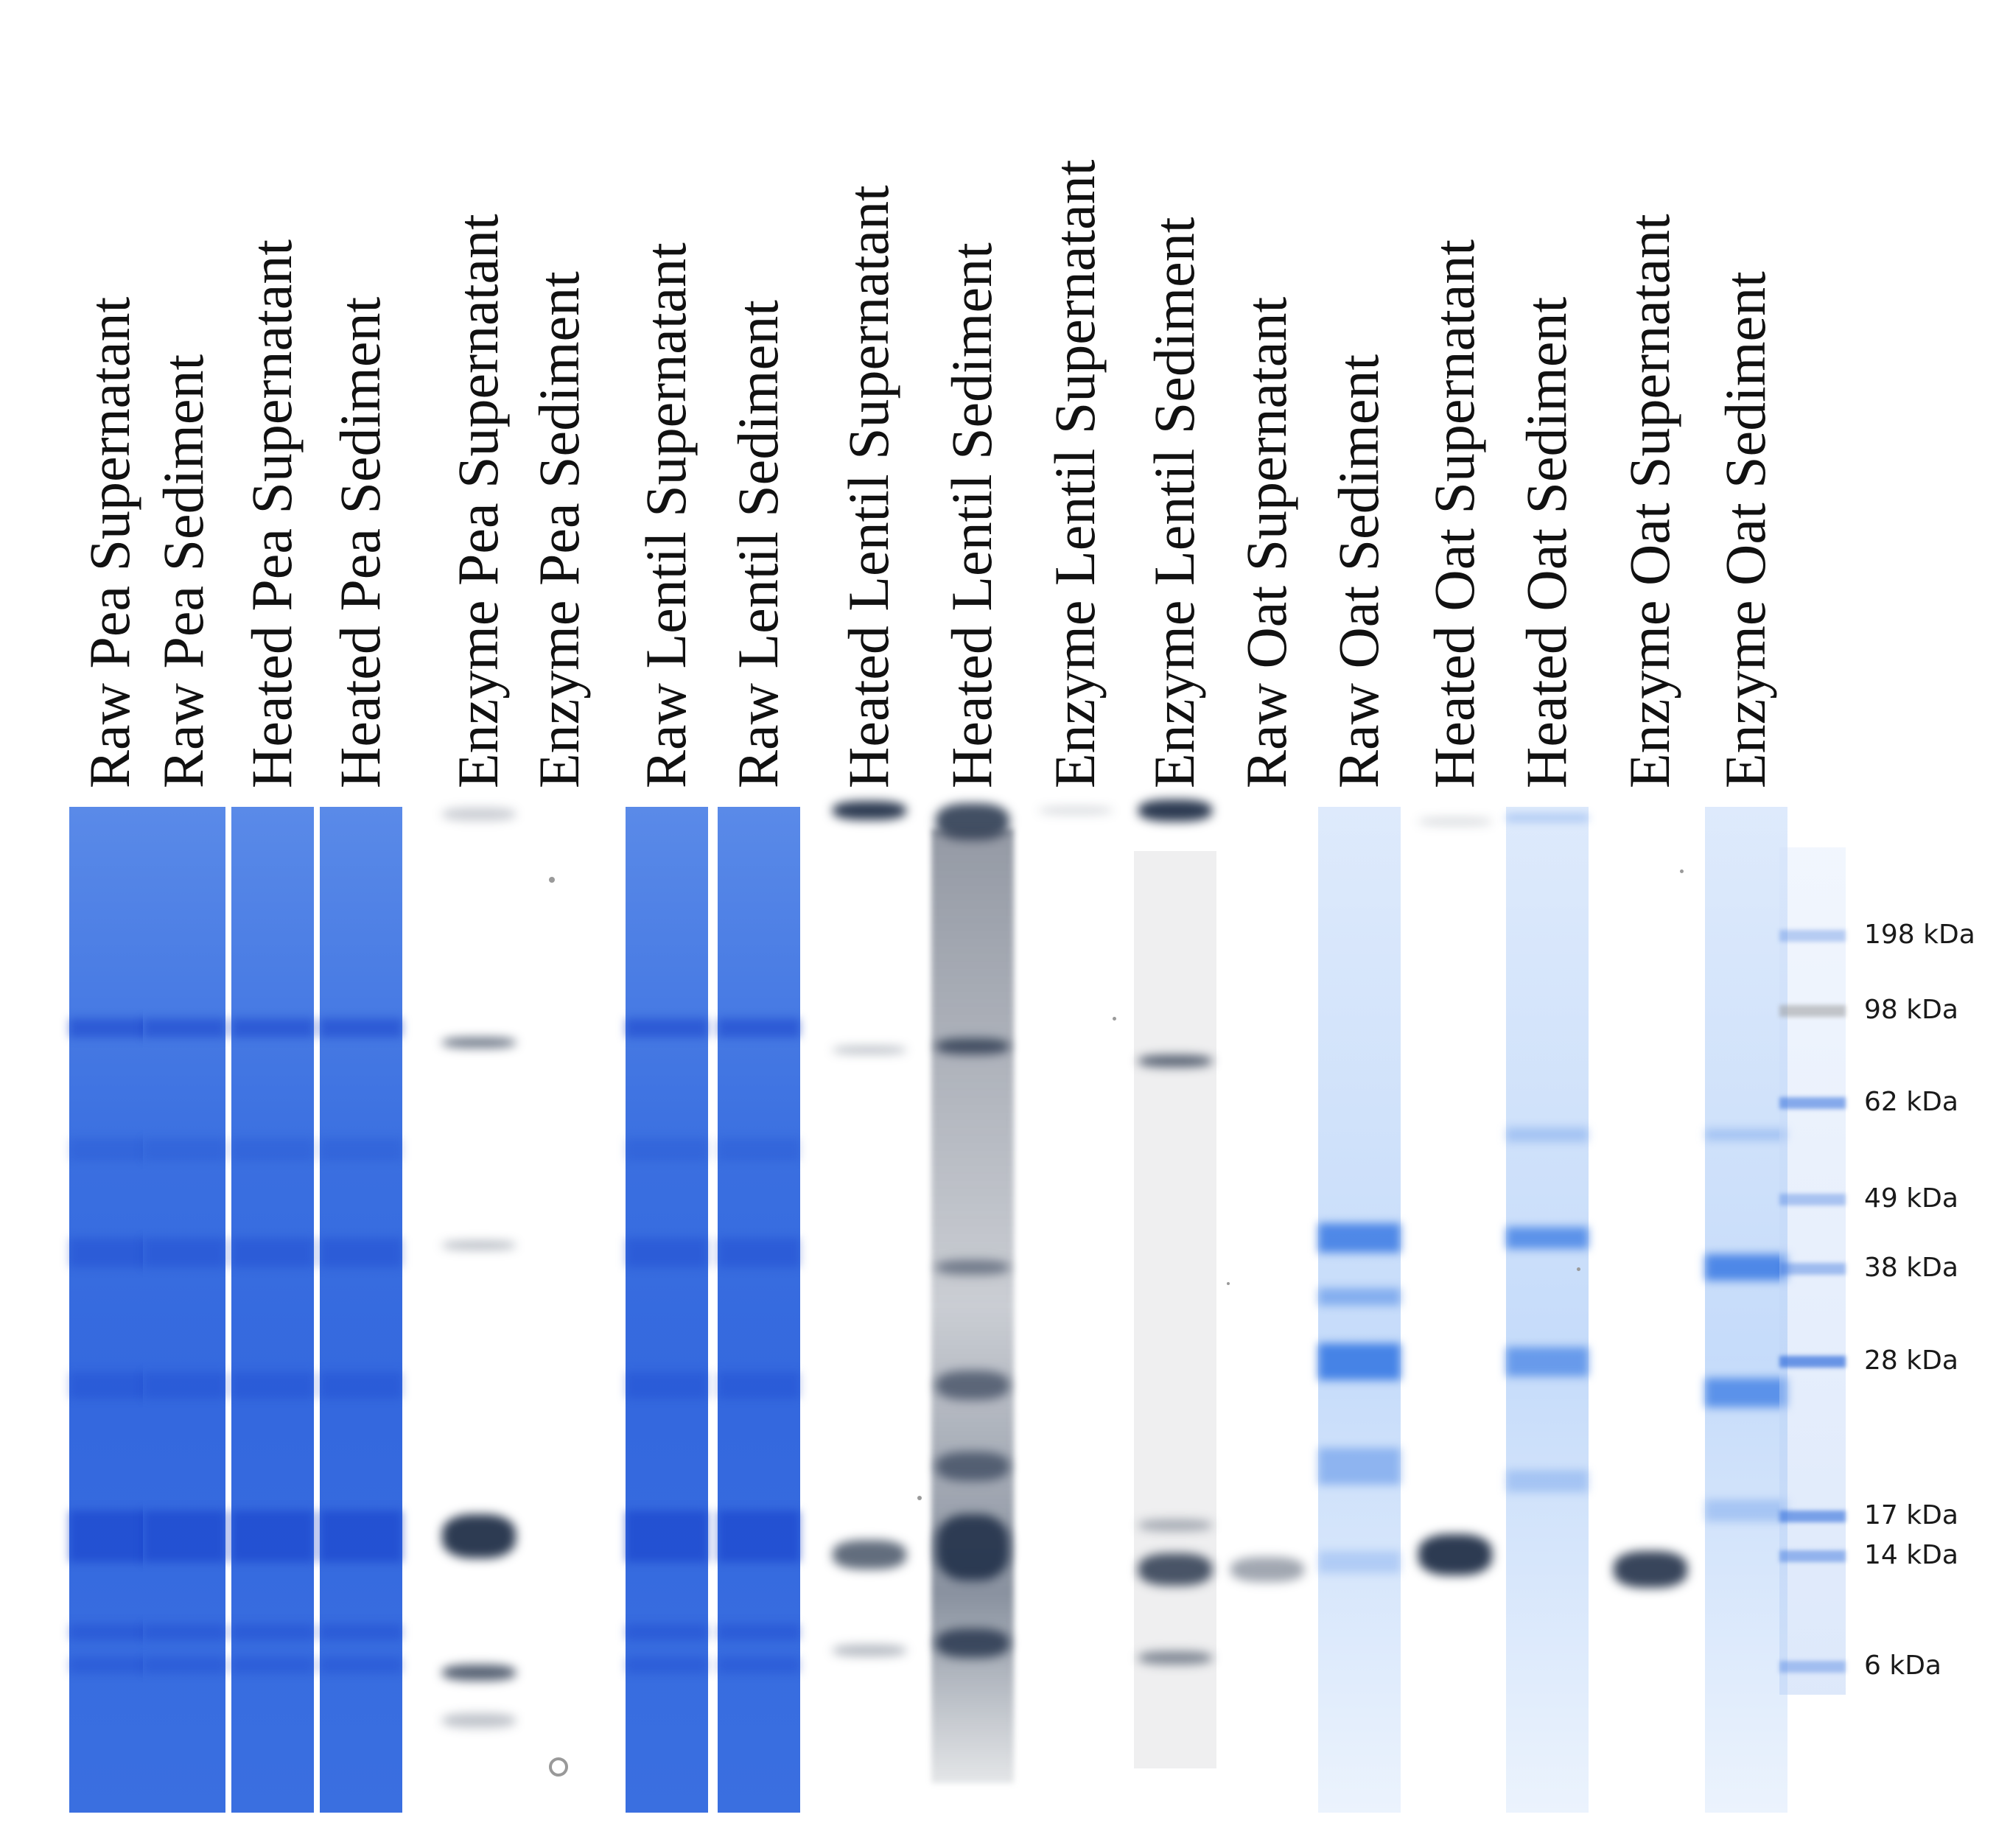 The height and width of the screenshot is (1848, 2010). Describe the element at coordinates (1911, 1268) in the screenshot. I see `marker-label: 38 kDa` at that location.